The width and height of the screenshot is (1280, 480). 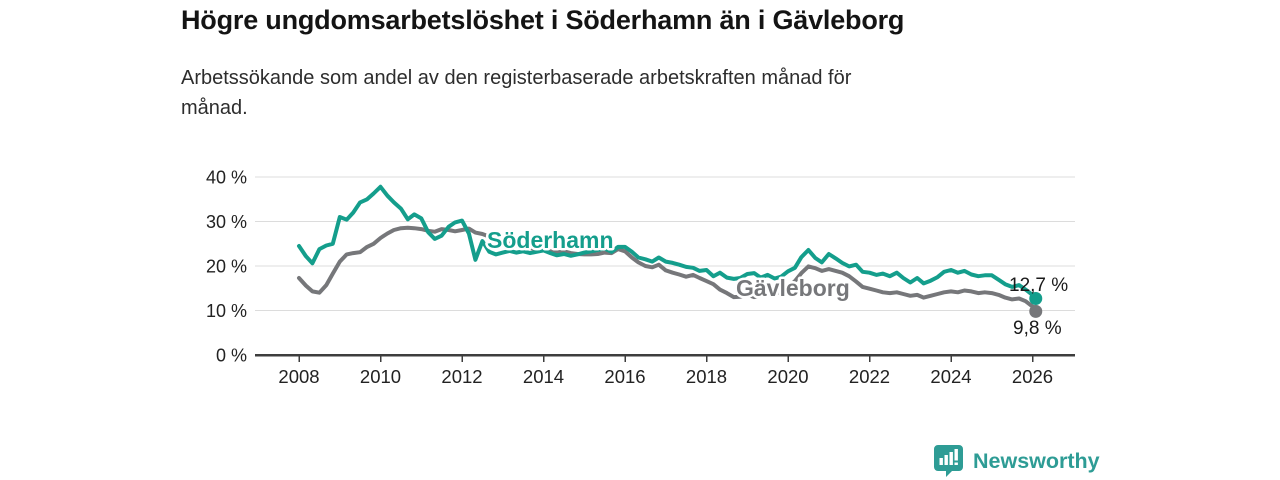 I want to click on gavleborg-series-label: Gävleborg, so click(x=793, y=288).